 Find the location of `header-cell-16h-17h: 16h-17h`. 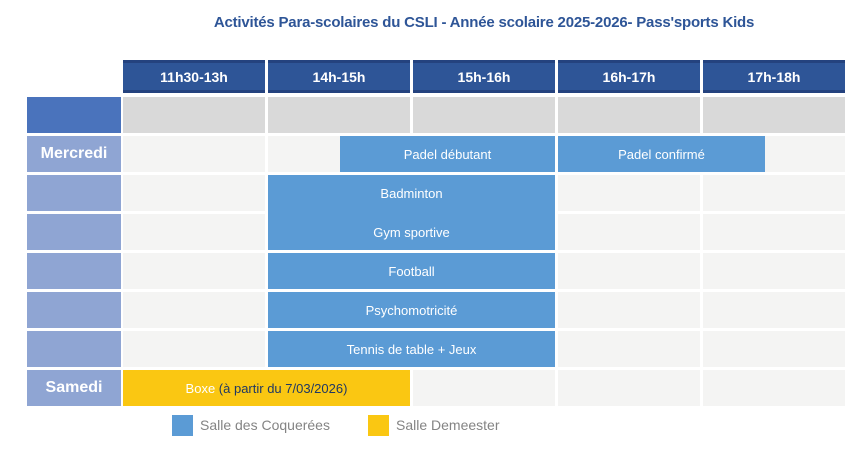

header-cell-16h-17h: 16h-17h is located at coordinates (629, 76).